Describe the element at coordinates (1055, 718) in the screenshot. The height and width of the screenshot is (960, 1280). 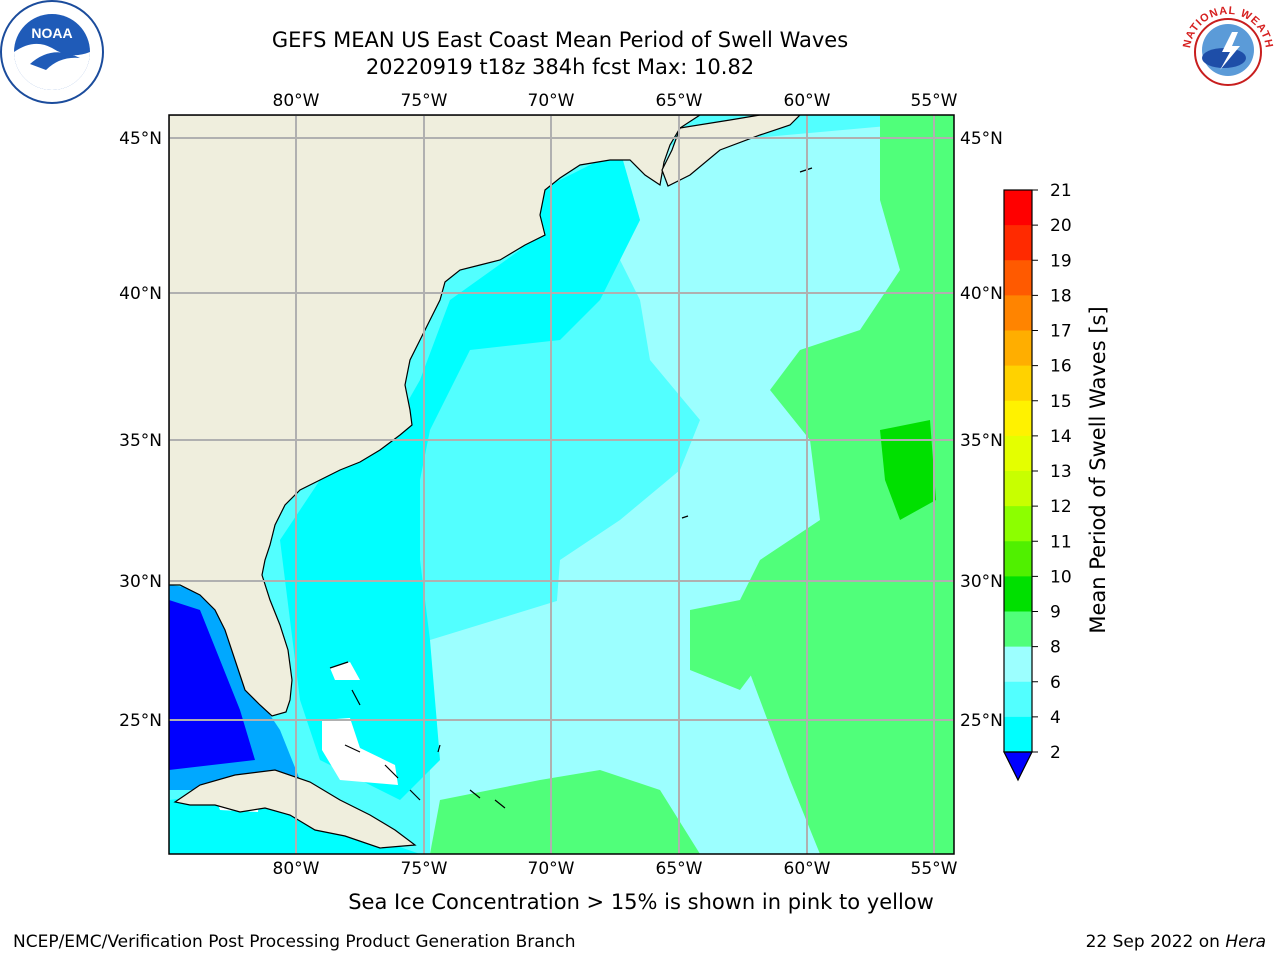
I see `colorbar-tick-label: 4` at that location.